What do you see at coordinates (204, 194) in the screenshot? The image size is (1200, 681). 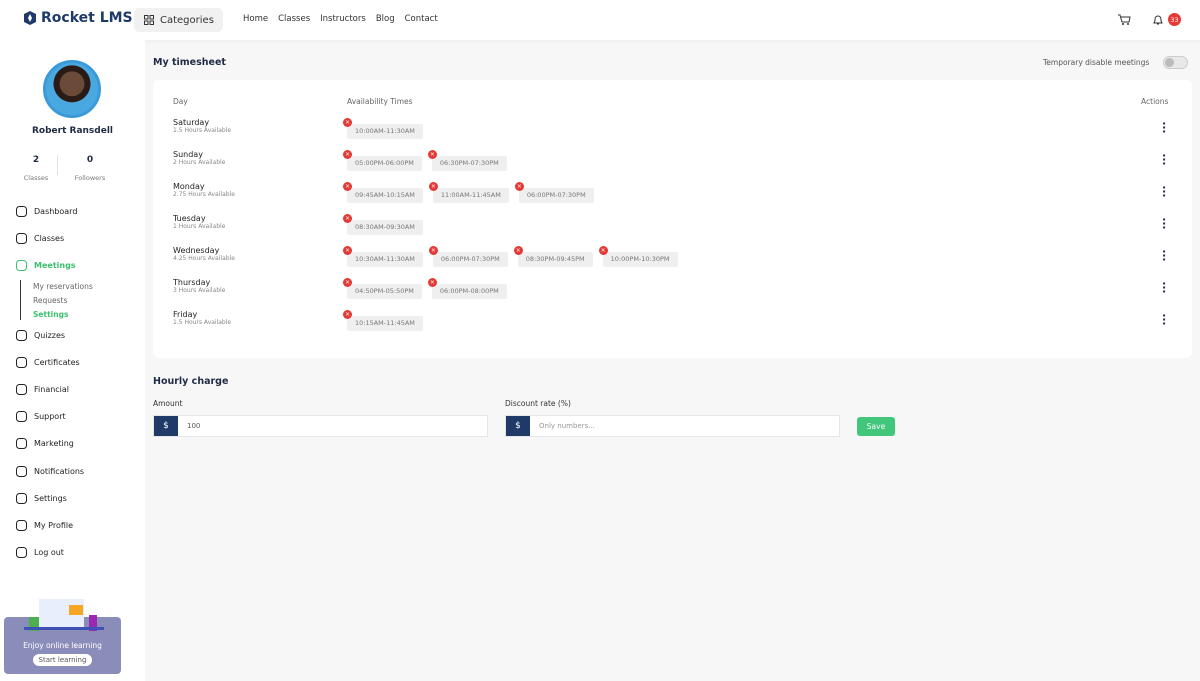 I see `day-hours: 2.75 Hours Available` at bounding box center [204, 194].